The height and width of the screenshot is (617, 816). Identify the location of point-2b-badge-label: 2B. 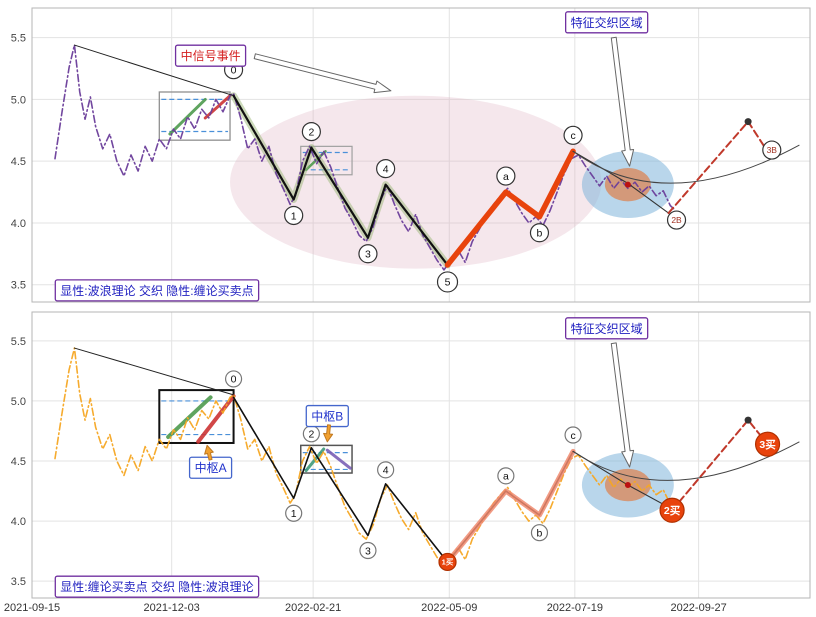
(676, 220).